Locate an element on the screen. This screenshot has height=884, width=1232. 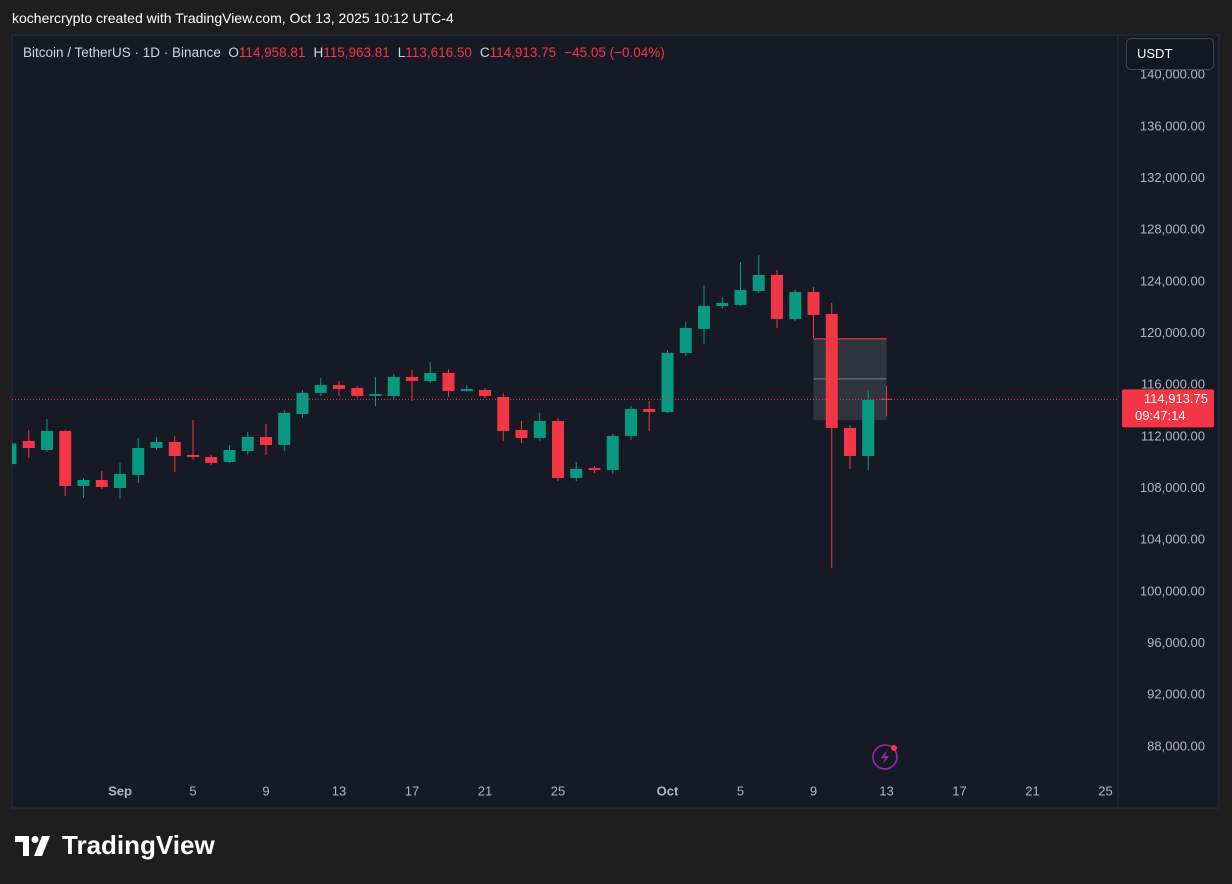
brand-text: TradingView is located at coordinates (138, 845).